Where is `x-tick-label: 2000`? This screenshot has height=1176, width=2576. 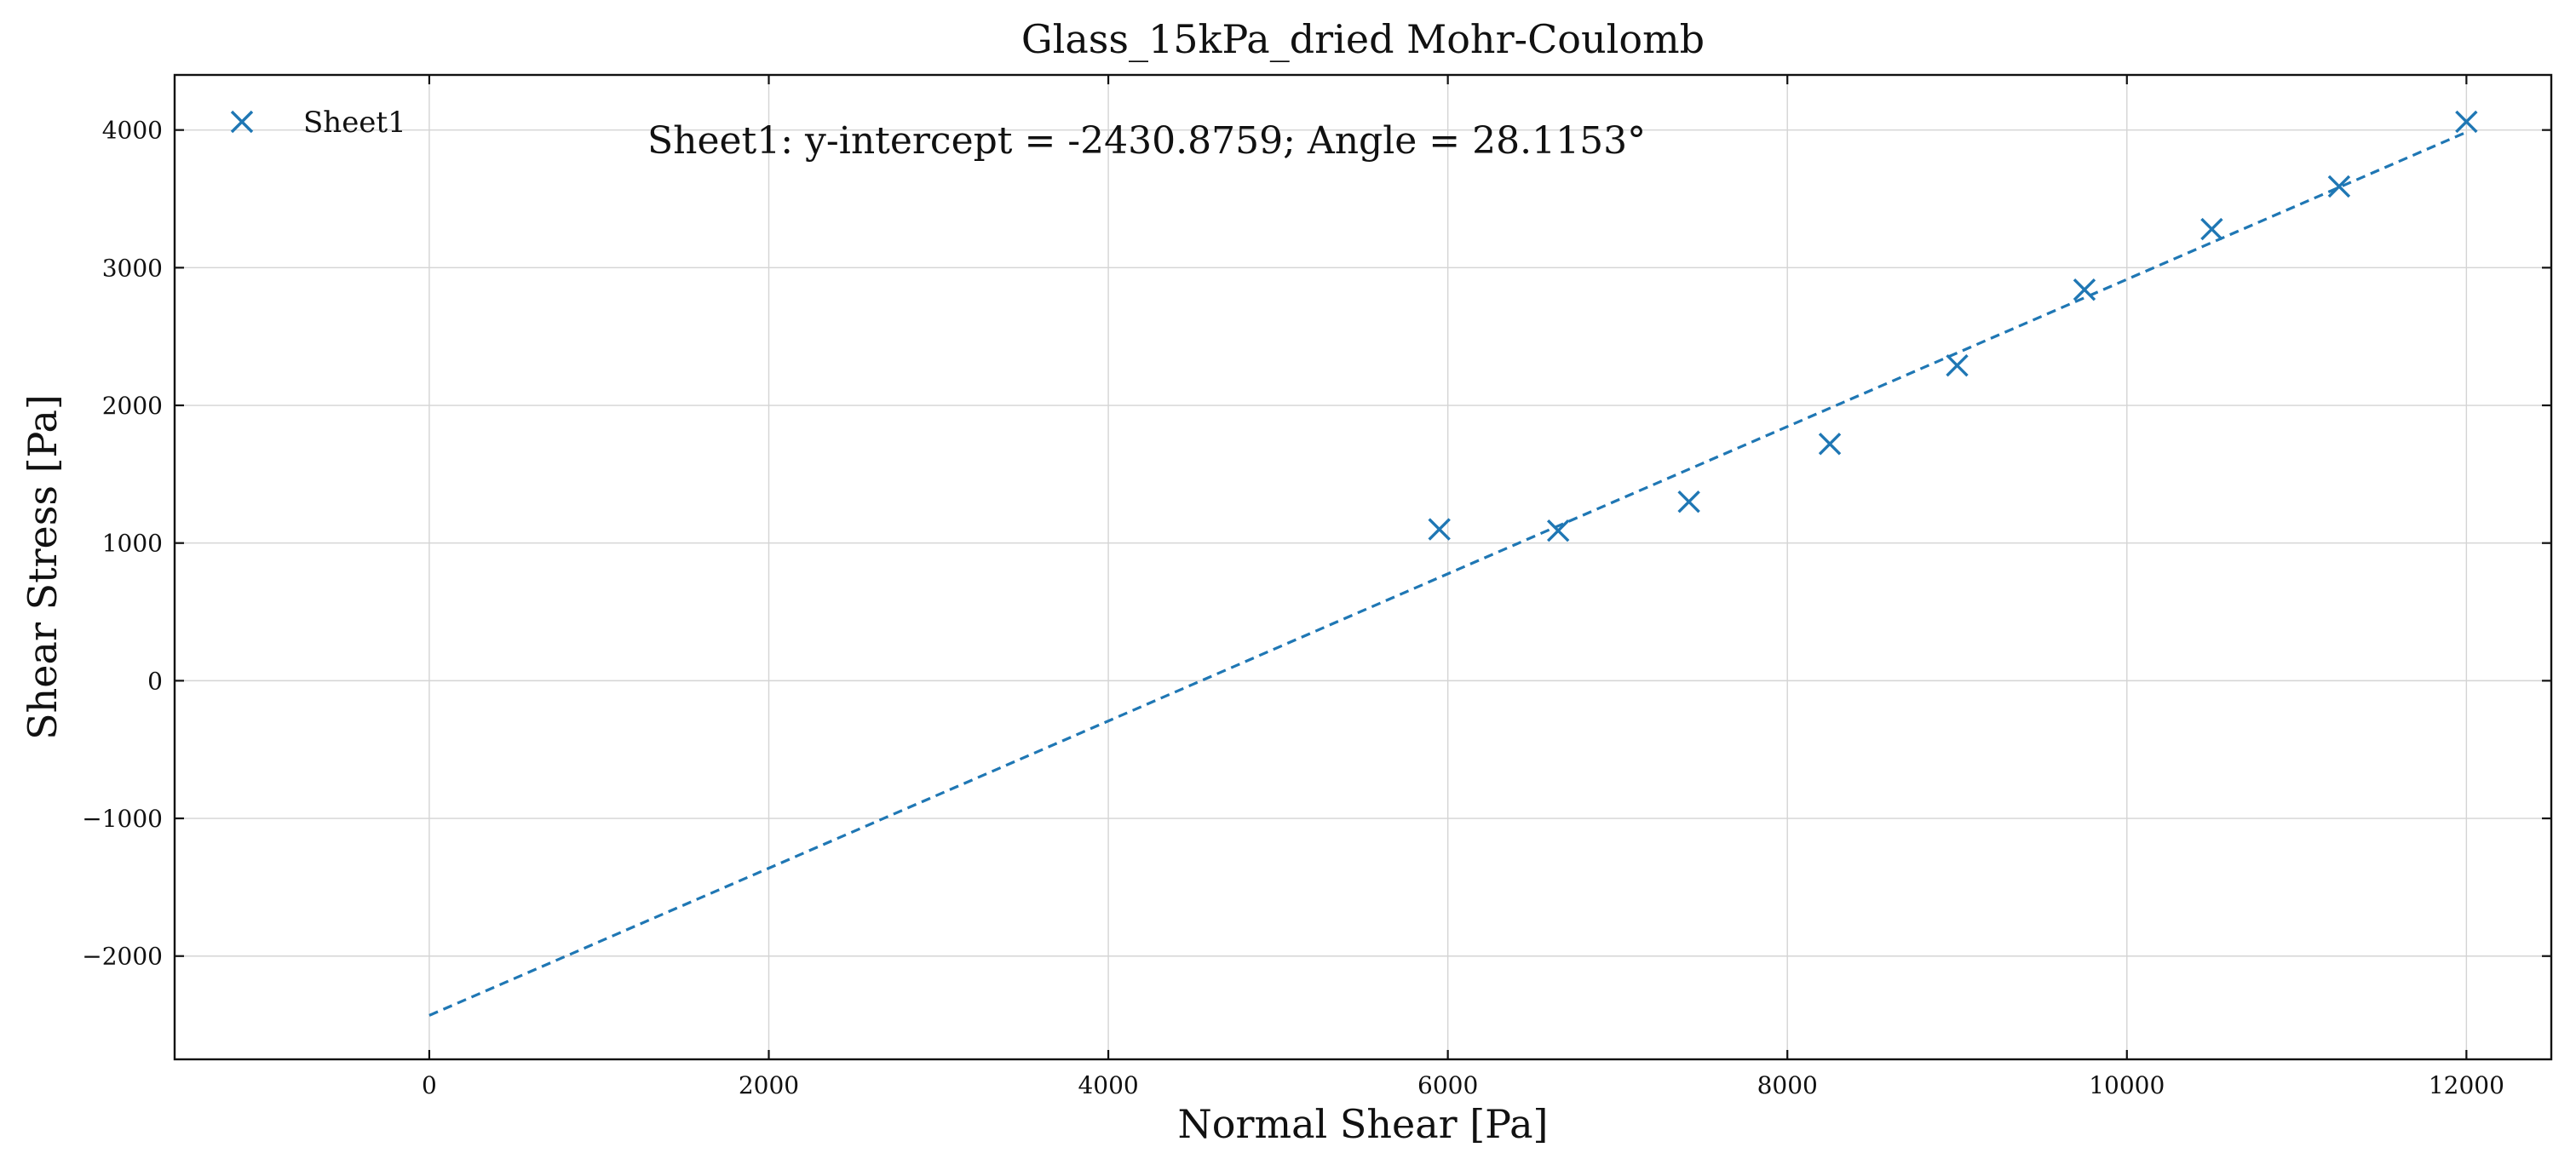 x-tick-label: 2000 is located at coordinates (769, 1085).